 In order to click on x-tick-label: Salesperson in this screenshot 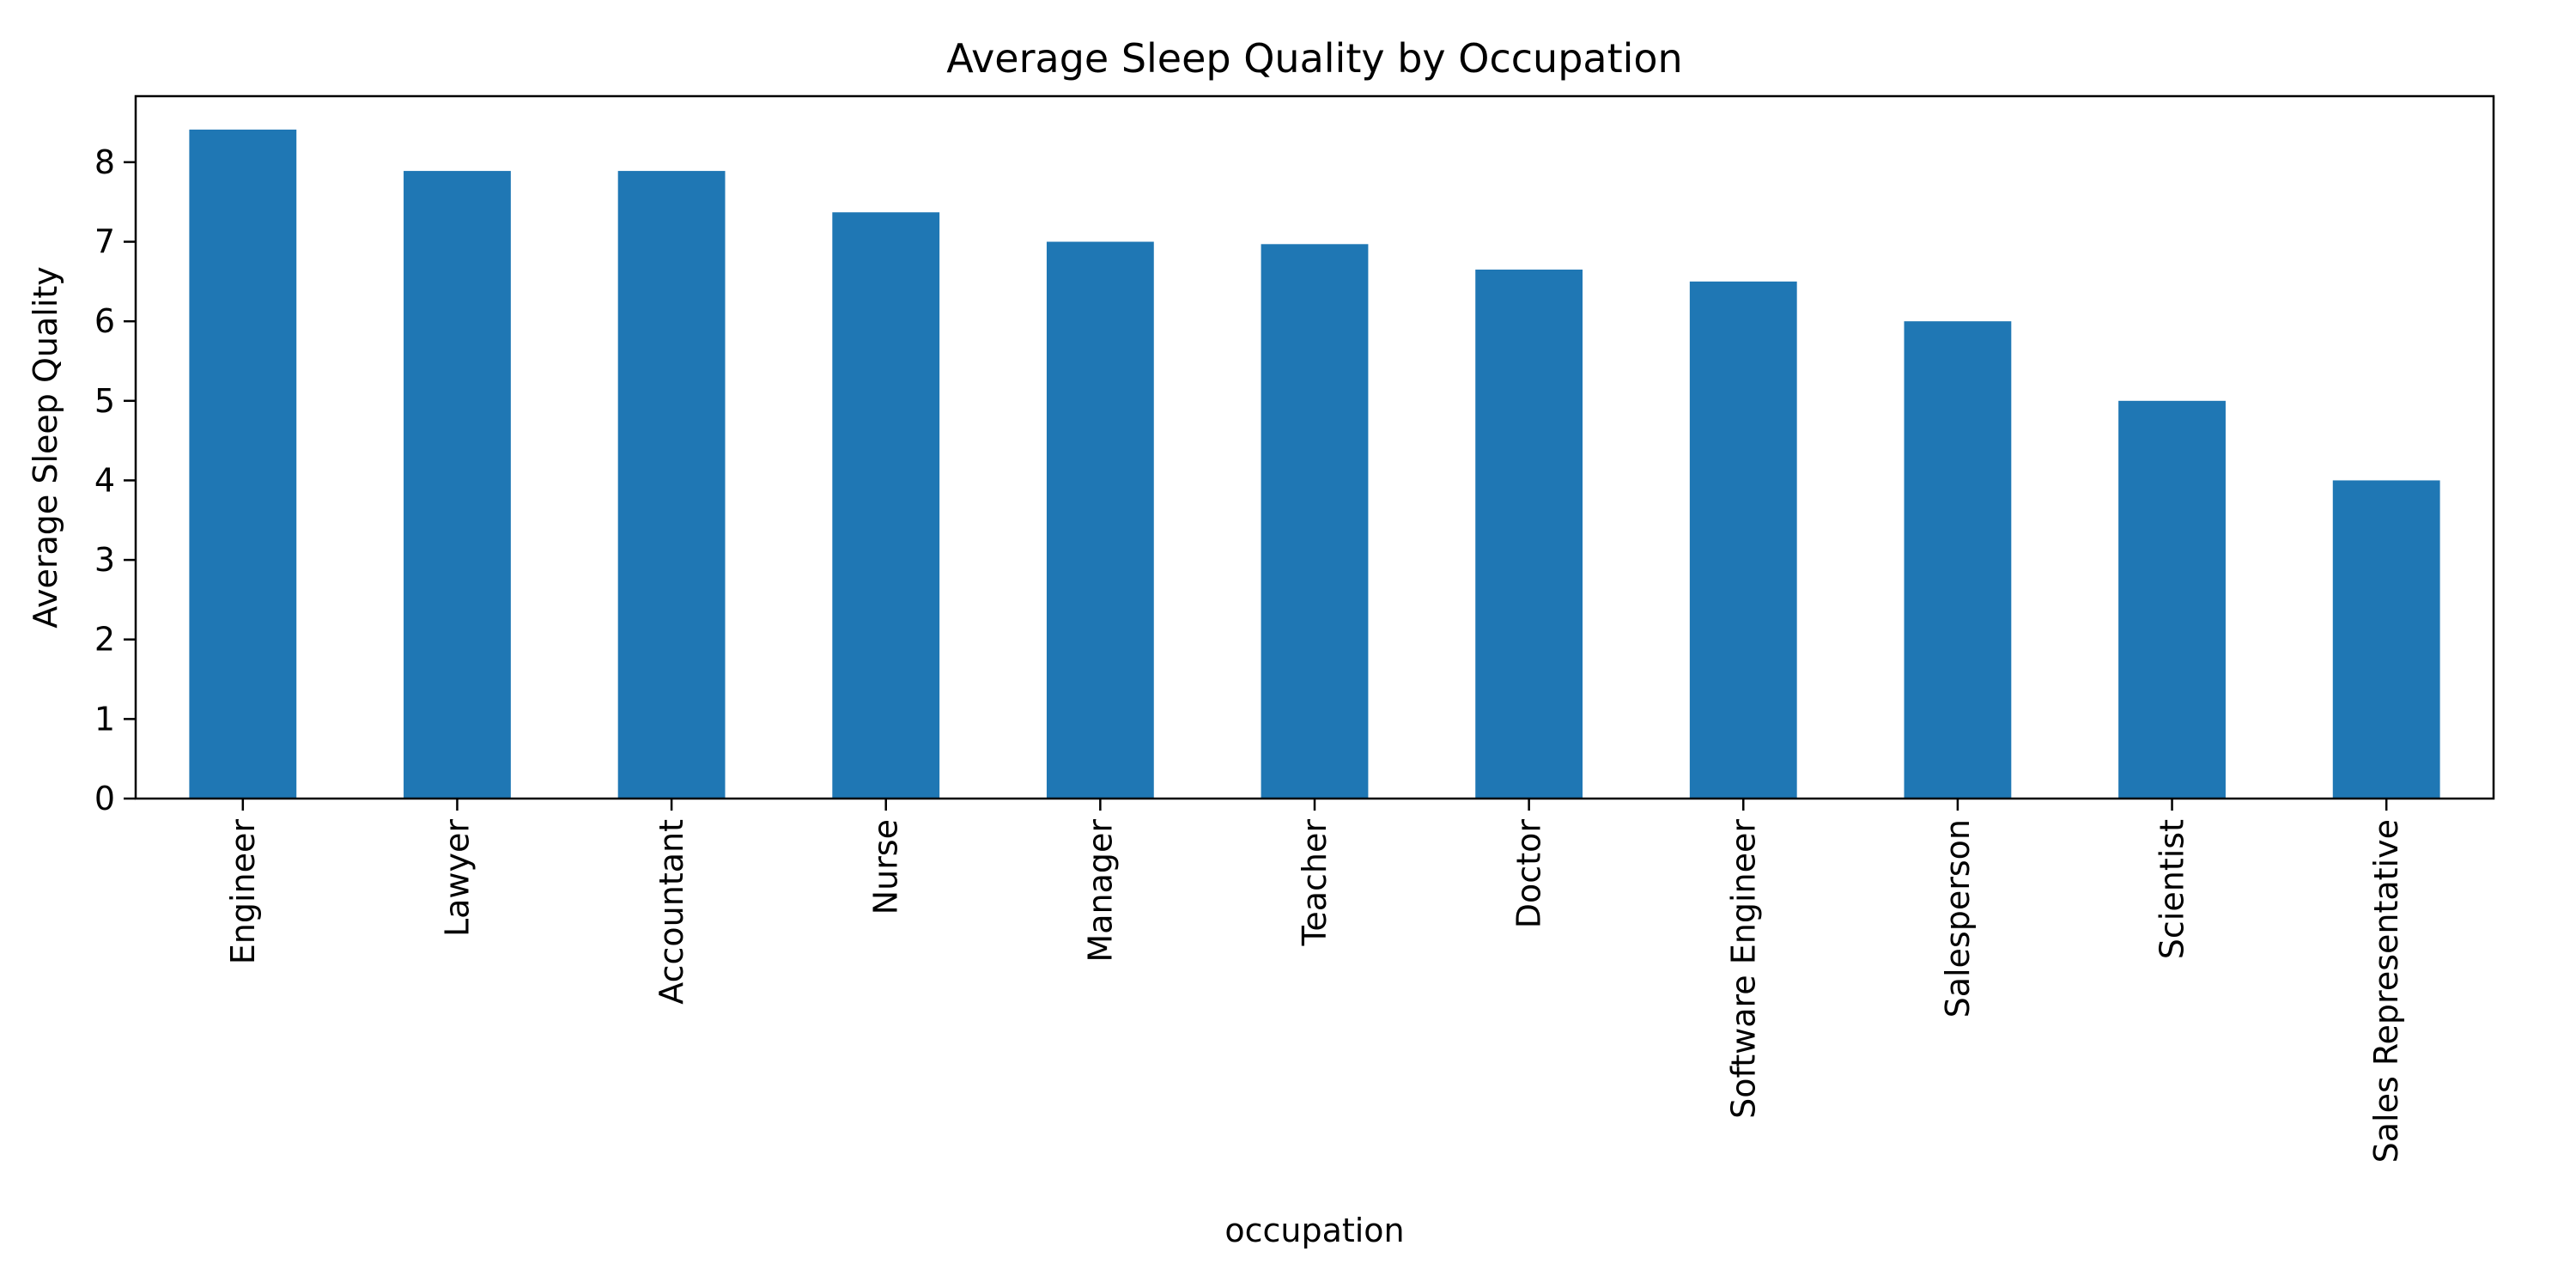, I will do `click(1958, 918)`.